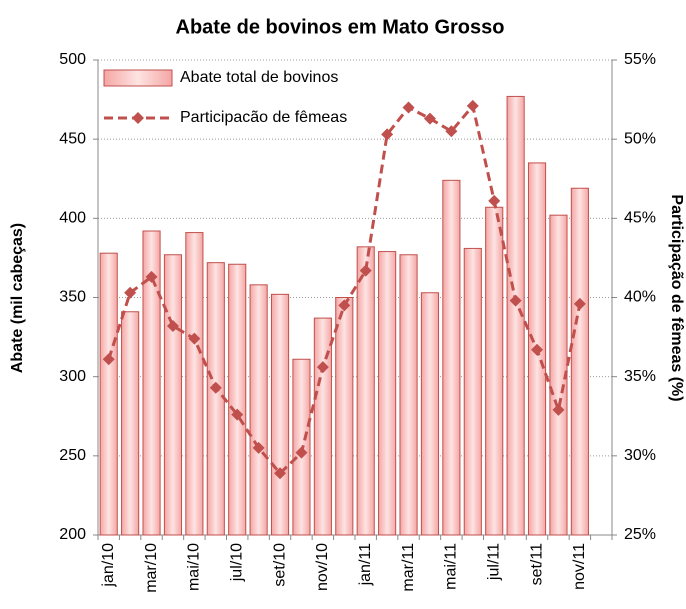  I want to click on legend-marker, so click(138, 118).